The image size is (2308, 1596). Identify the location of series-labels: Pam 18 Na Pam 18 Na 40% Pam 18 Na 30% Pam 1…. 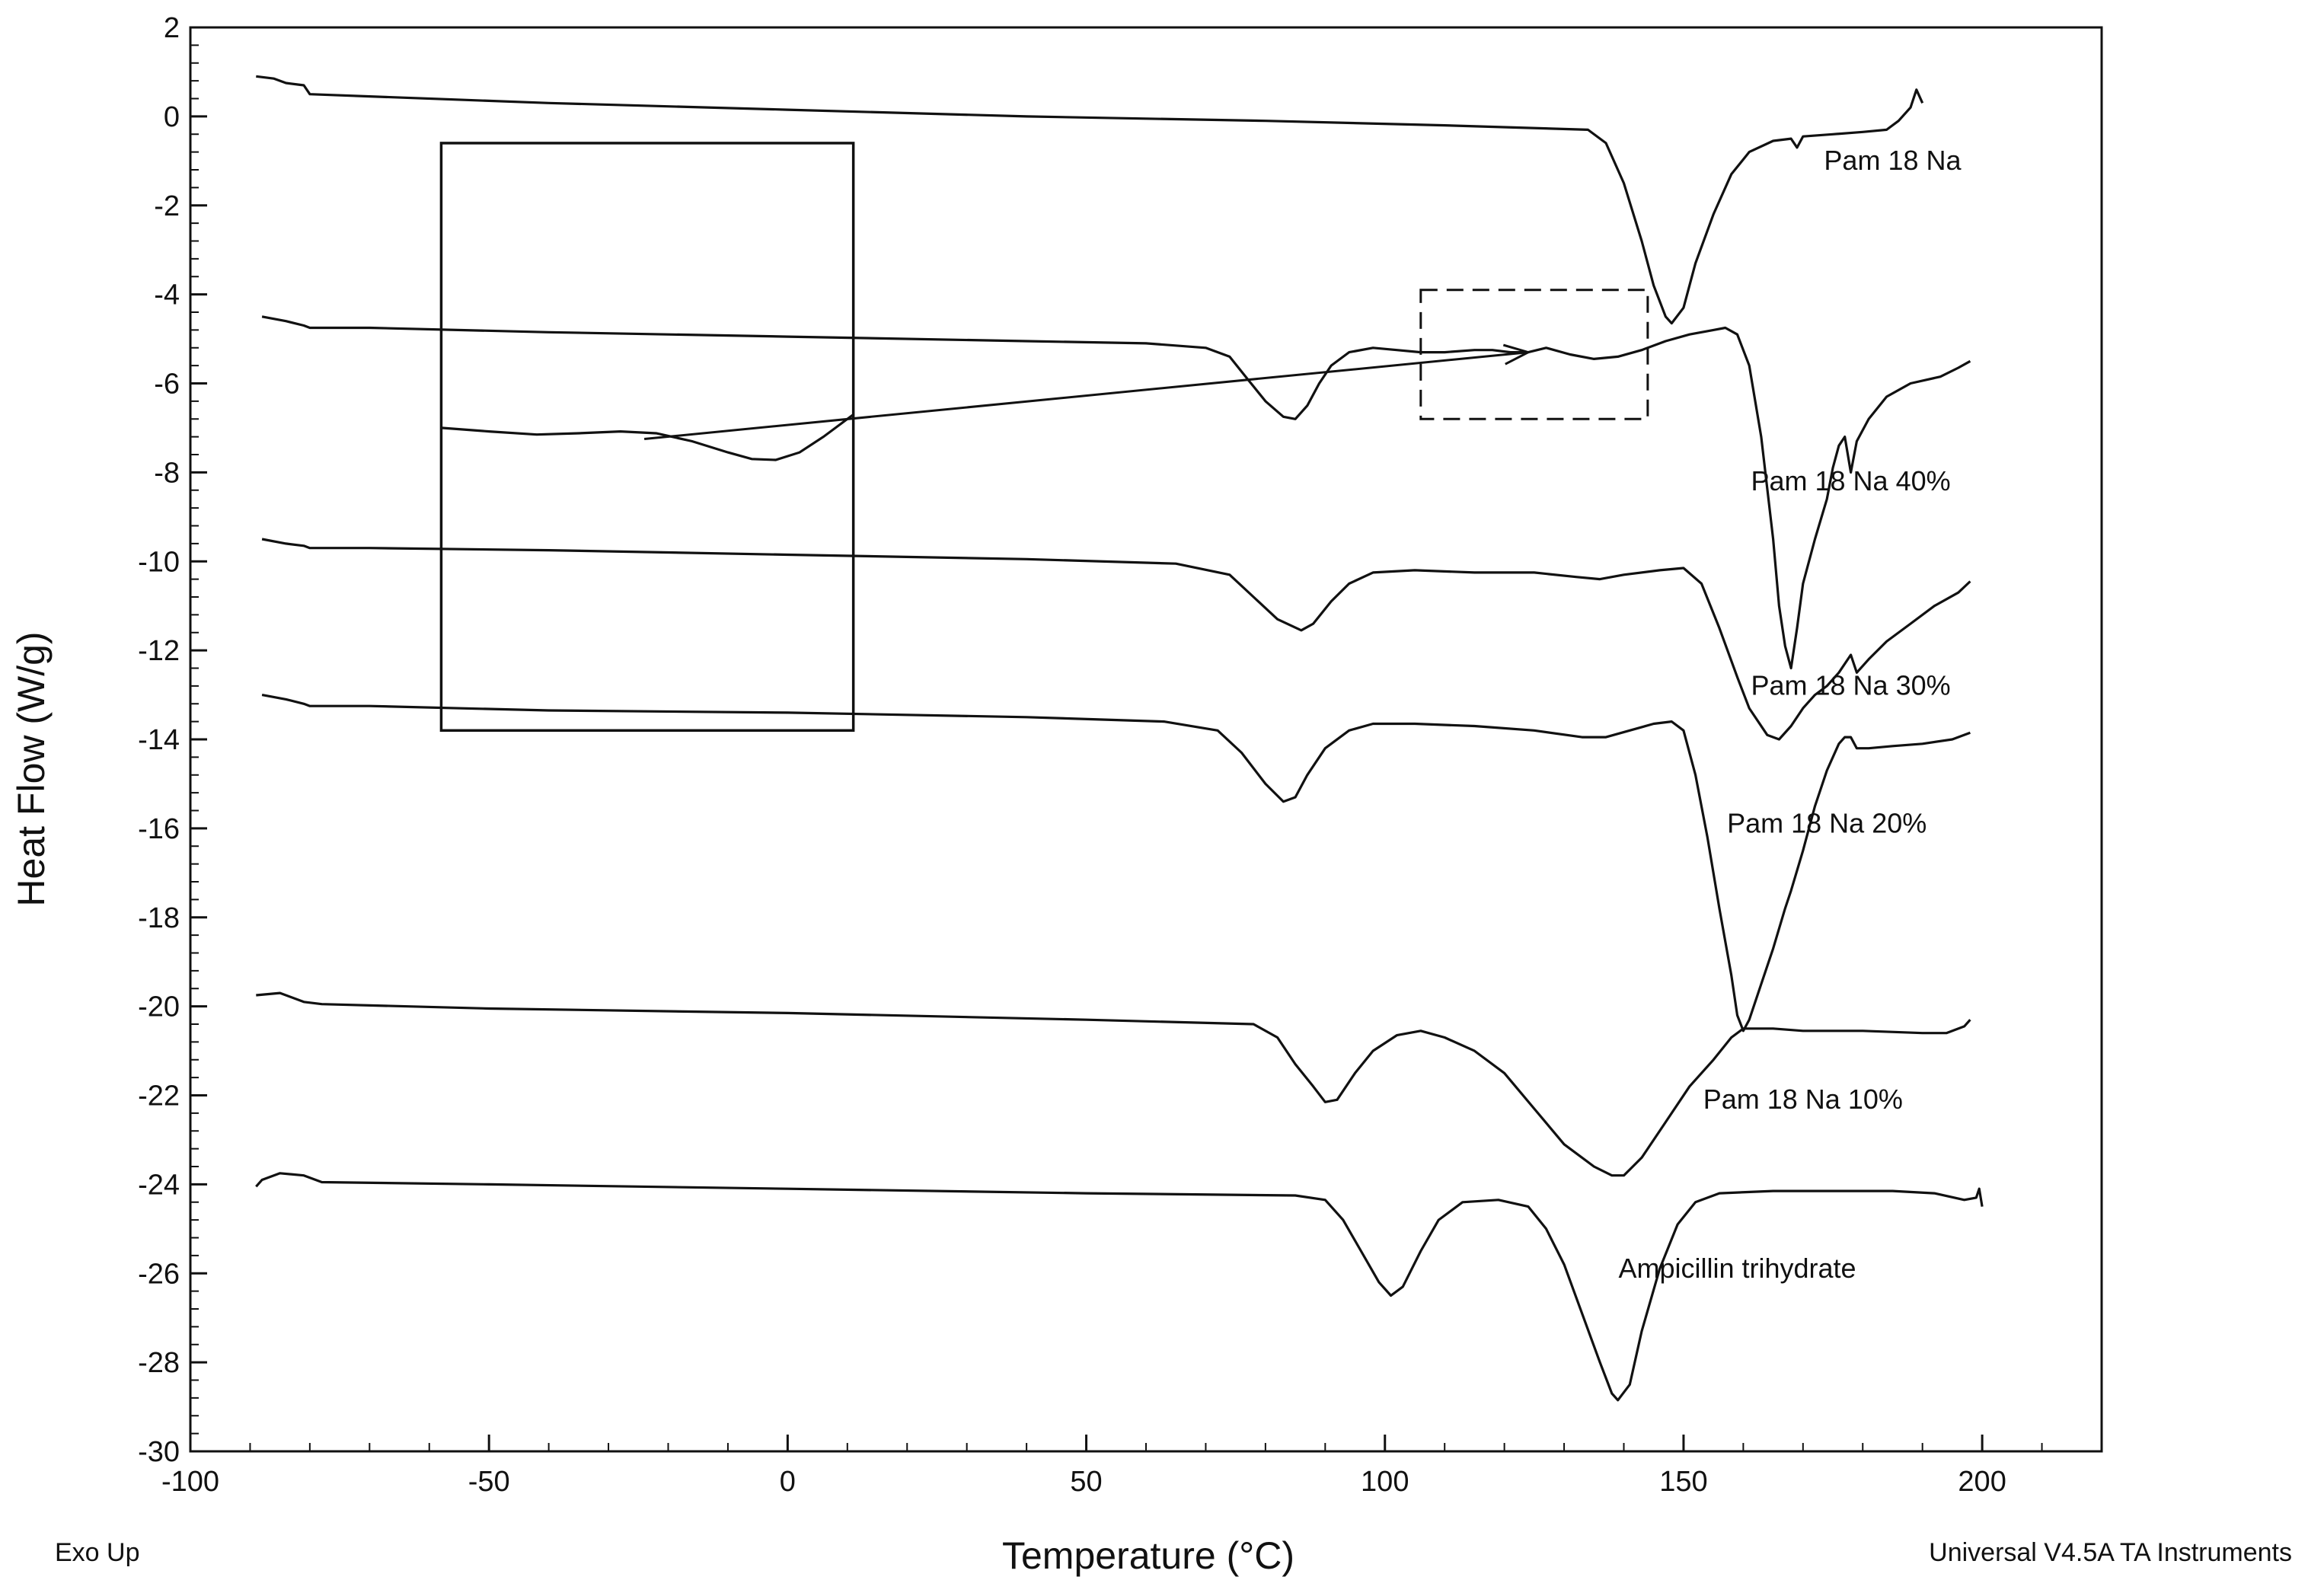
(1790, 714).